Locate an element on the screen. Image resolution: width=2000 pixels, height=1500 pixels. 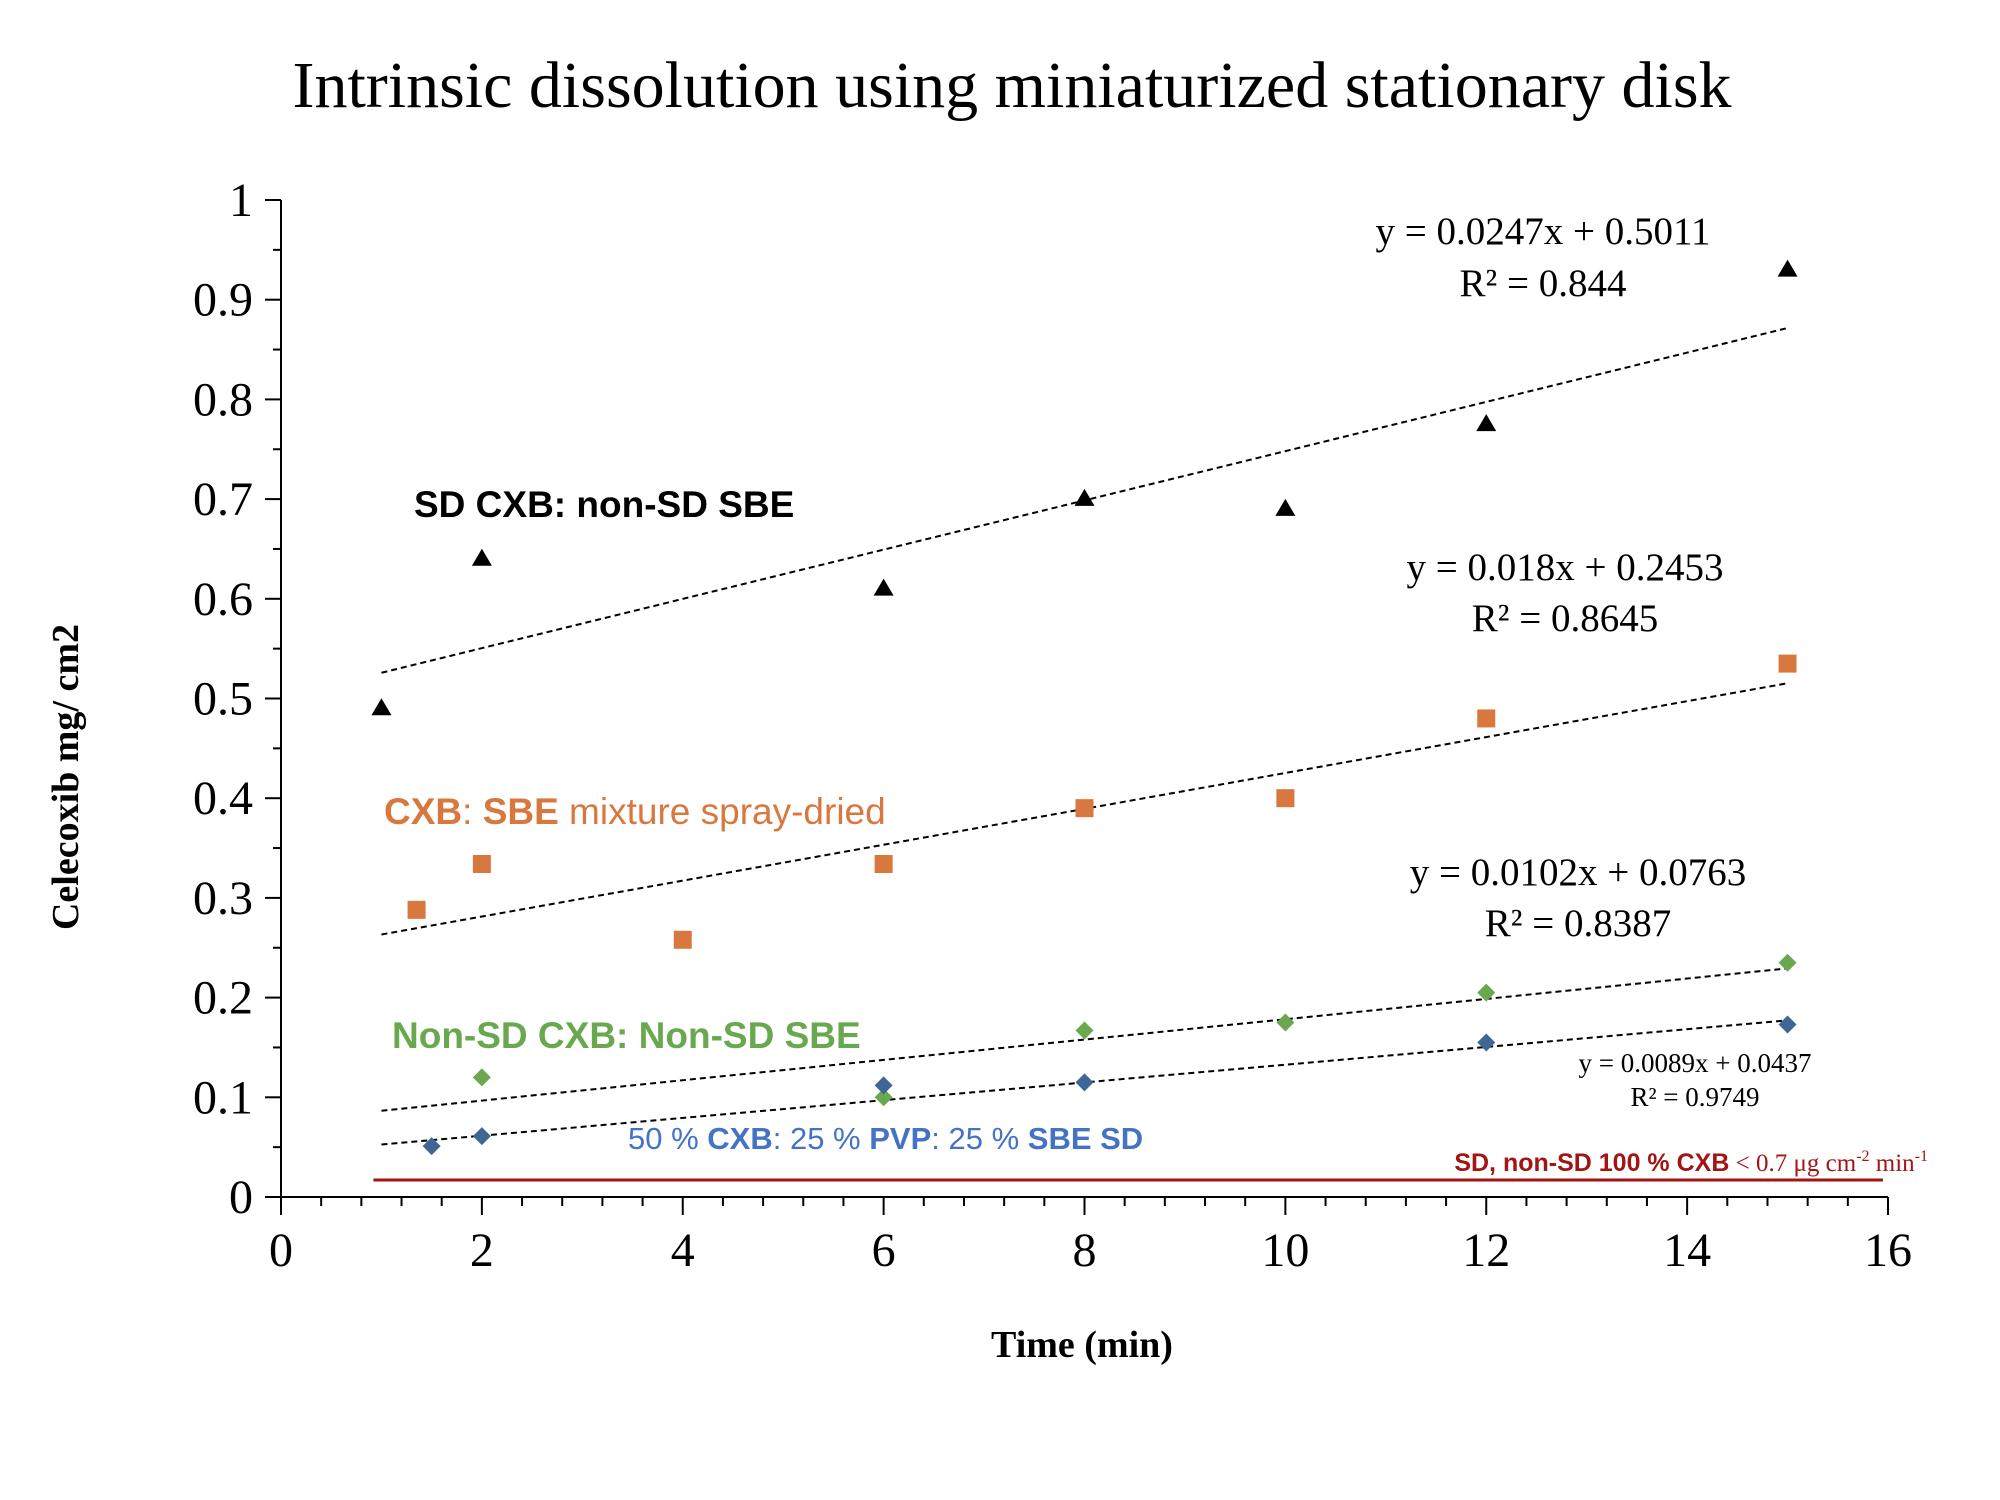
label-part-sep: : is located at coordinates (472, 811).